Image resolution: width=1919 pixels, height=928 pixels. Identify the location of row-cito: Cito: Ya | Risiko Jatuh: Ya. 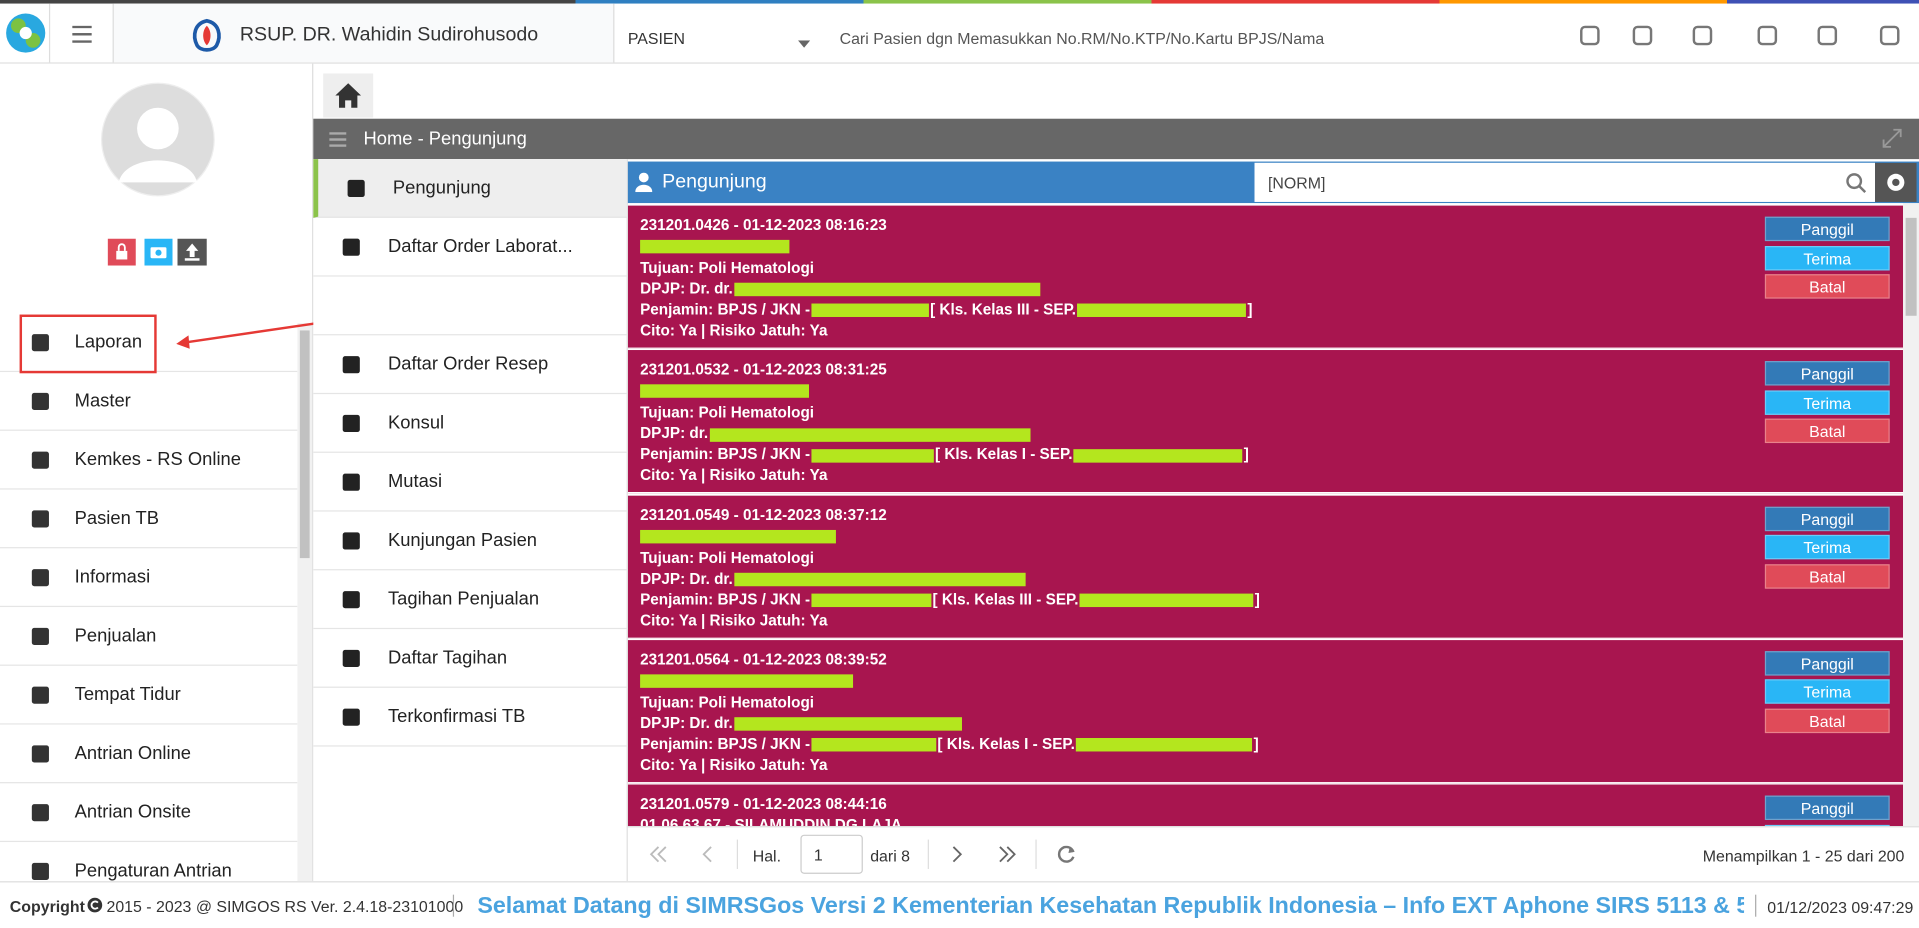
(734, 330).